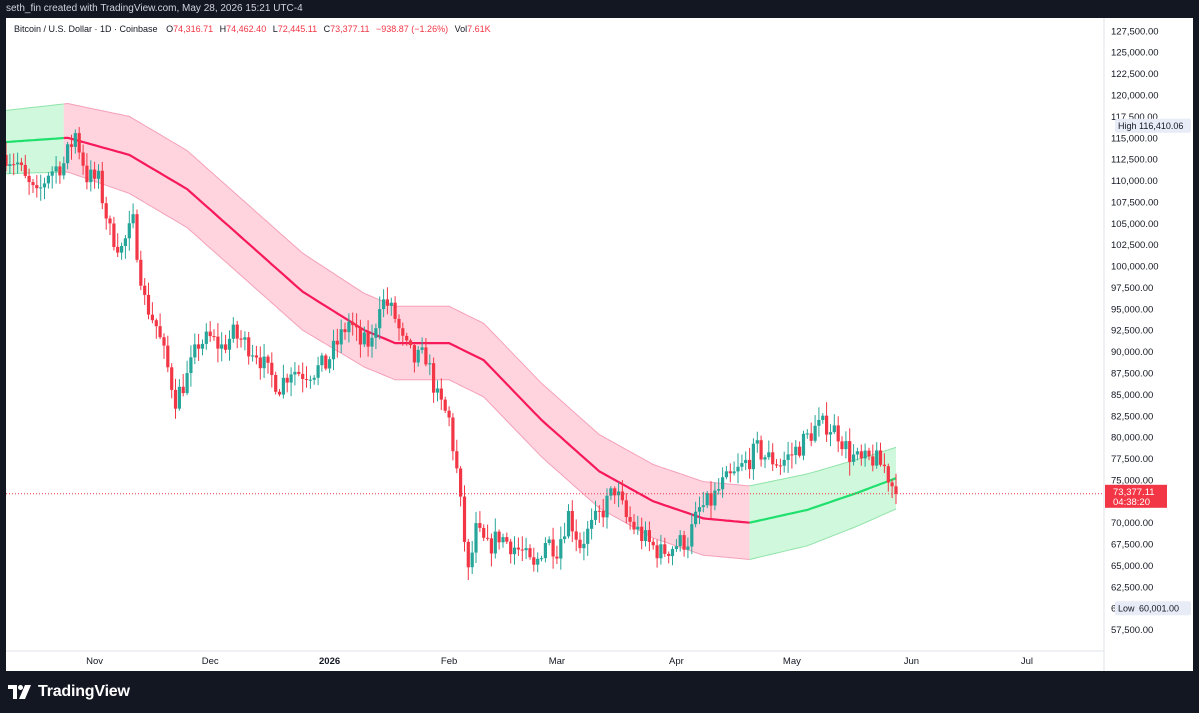 The image size is (1199, 713). What do you see at coordinates (69, 692) in the screenshot?
I see `tradingview-logo: TradingView` at bounding box center [69, 692].